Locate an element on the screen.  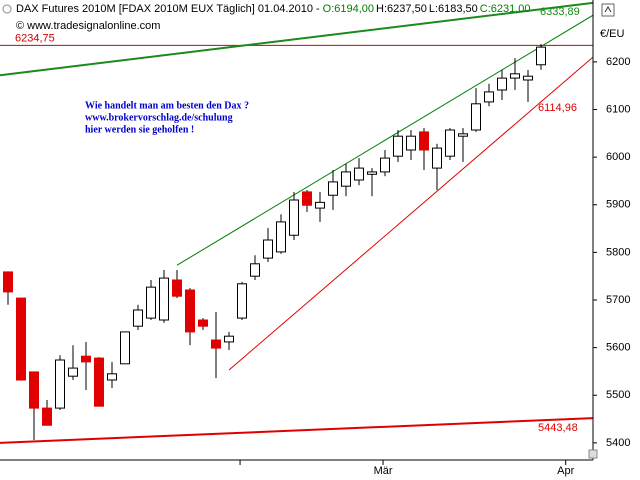
x-tick-label: Apr is located at coordinates (565, 471).